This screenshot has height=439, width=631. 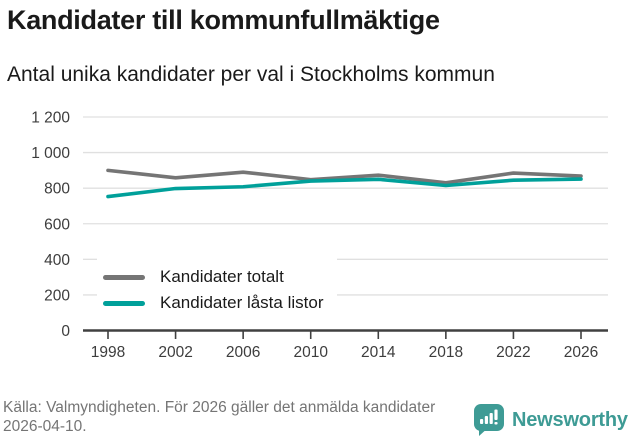 What do you see at coordinates (50, 153) in the screenshot?
I see `y-tick-label-1000: 1 000` at bounding box center [50, 153].